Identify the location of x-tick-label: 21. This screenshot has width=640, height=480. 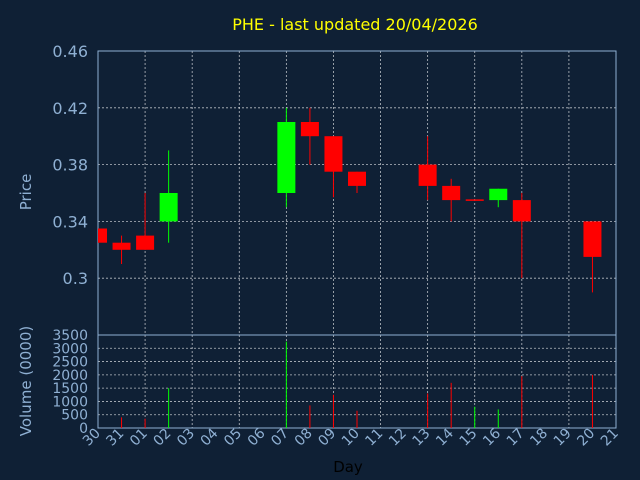
(610, 438).